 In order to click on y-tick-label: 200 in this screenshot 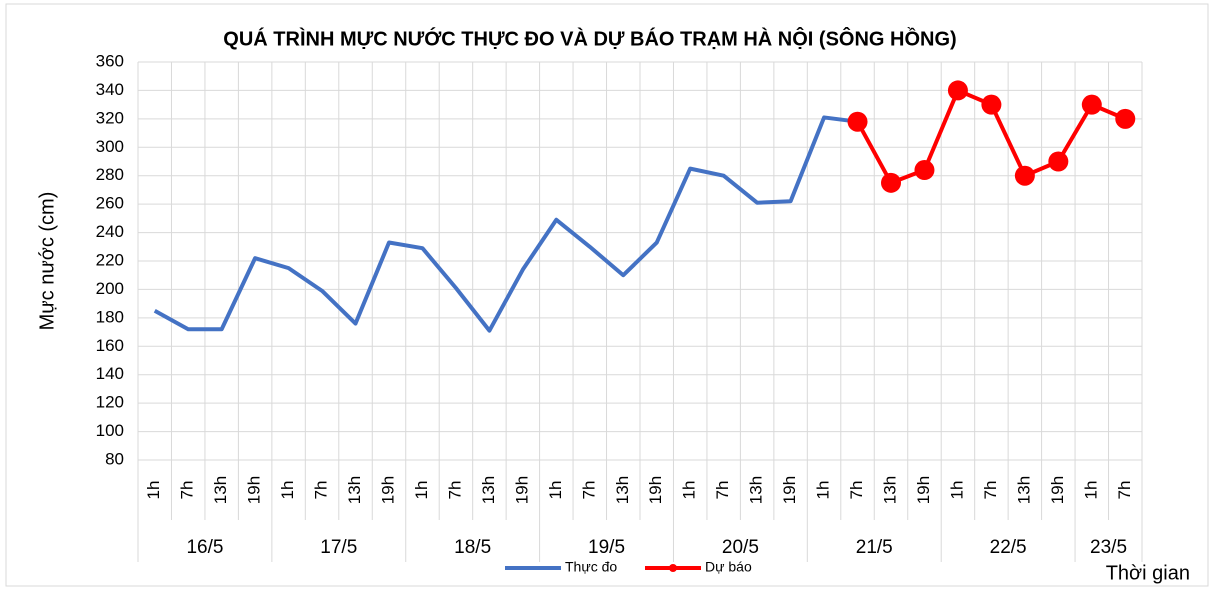, I will do `click(110, 288)`.